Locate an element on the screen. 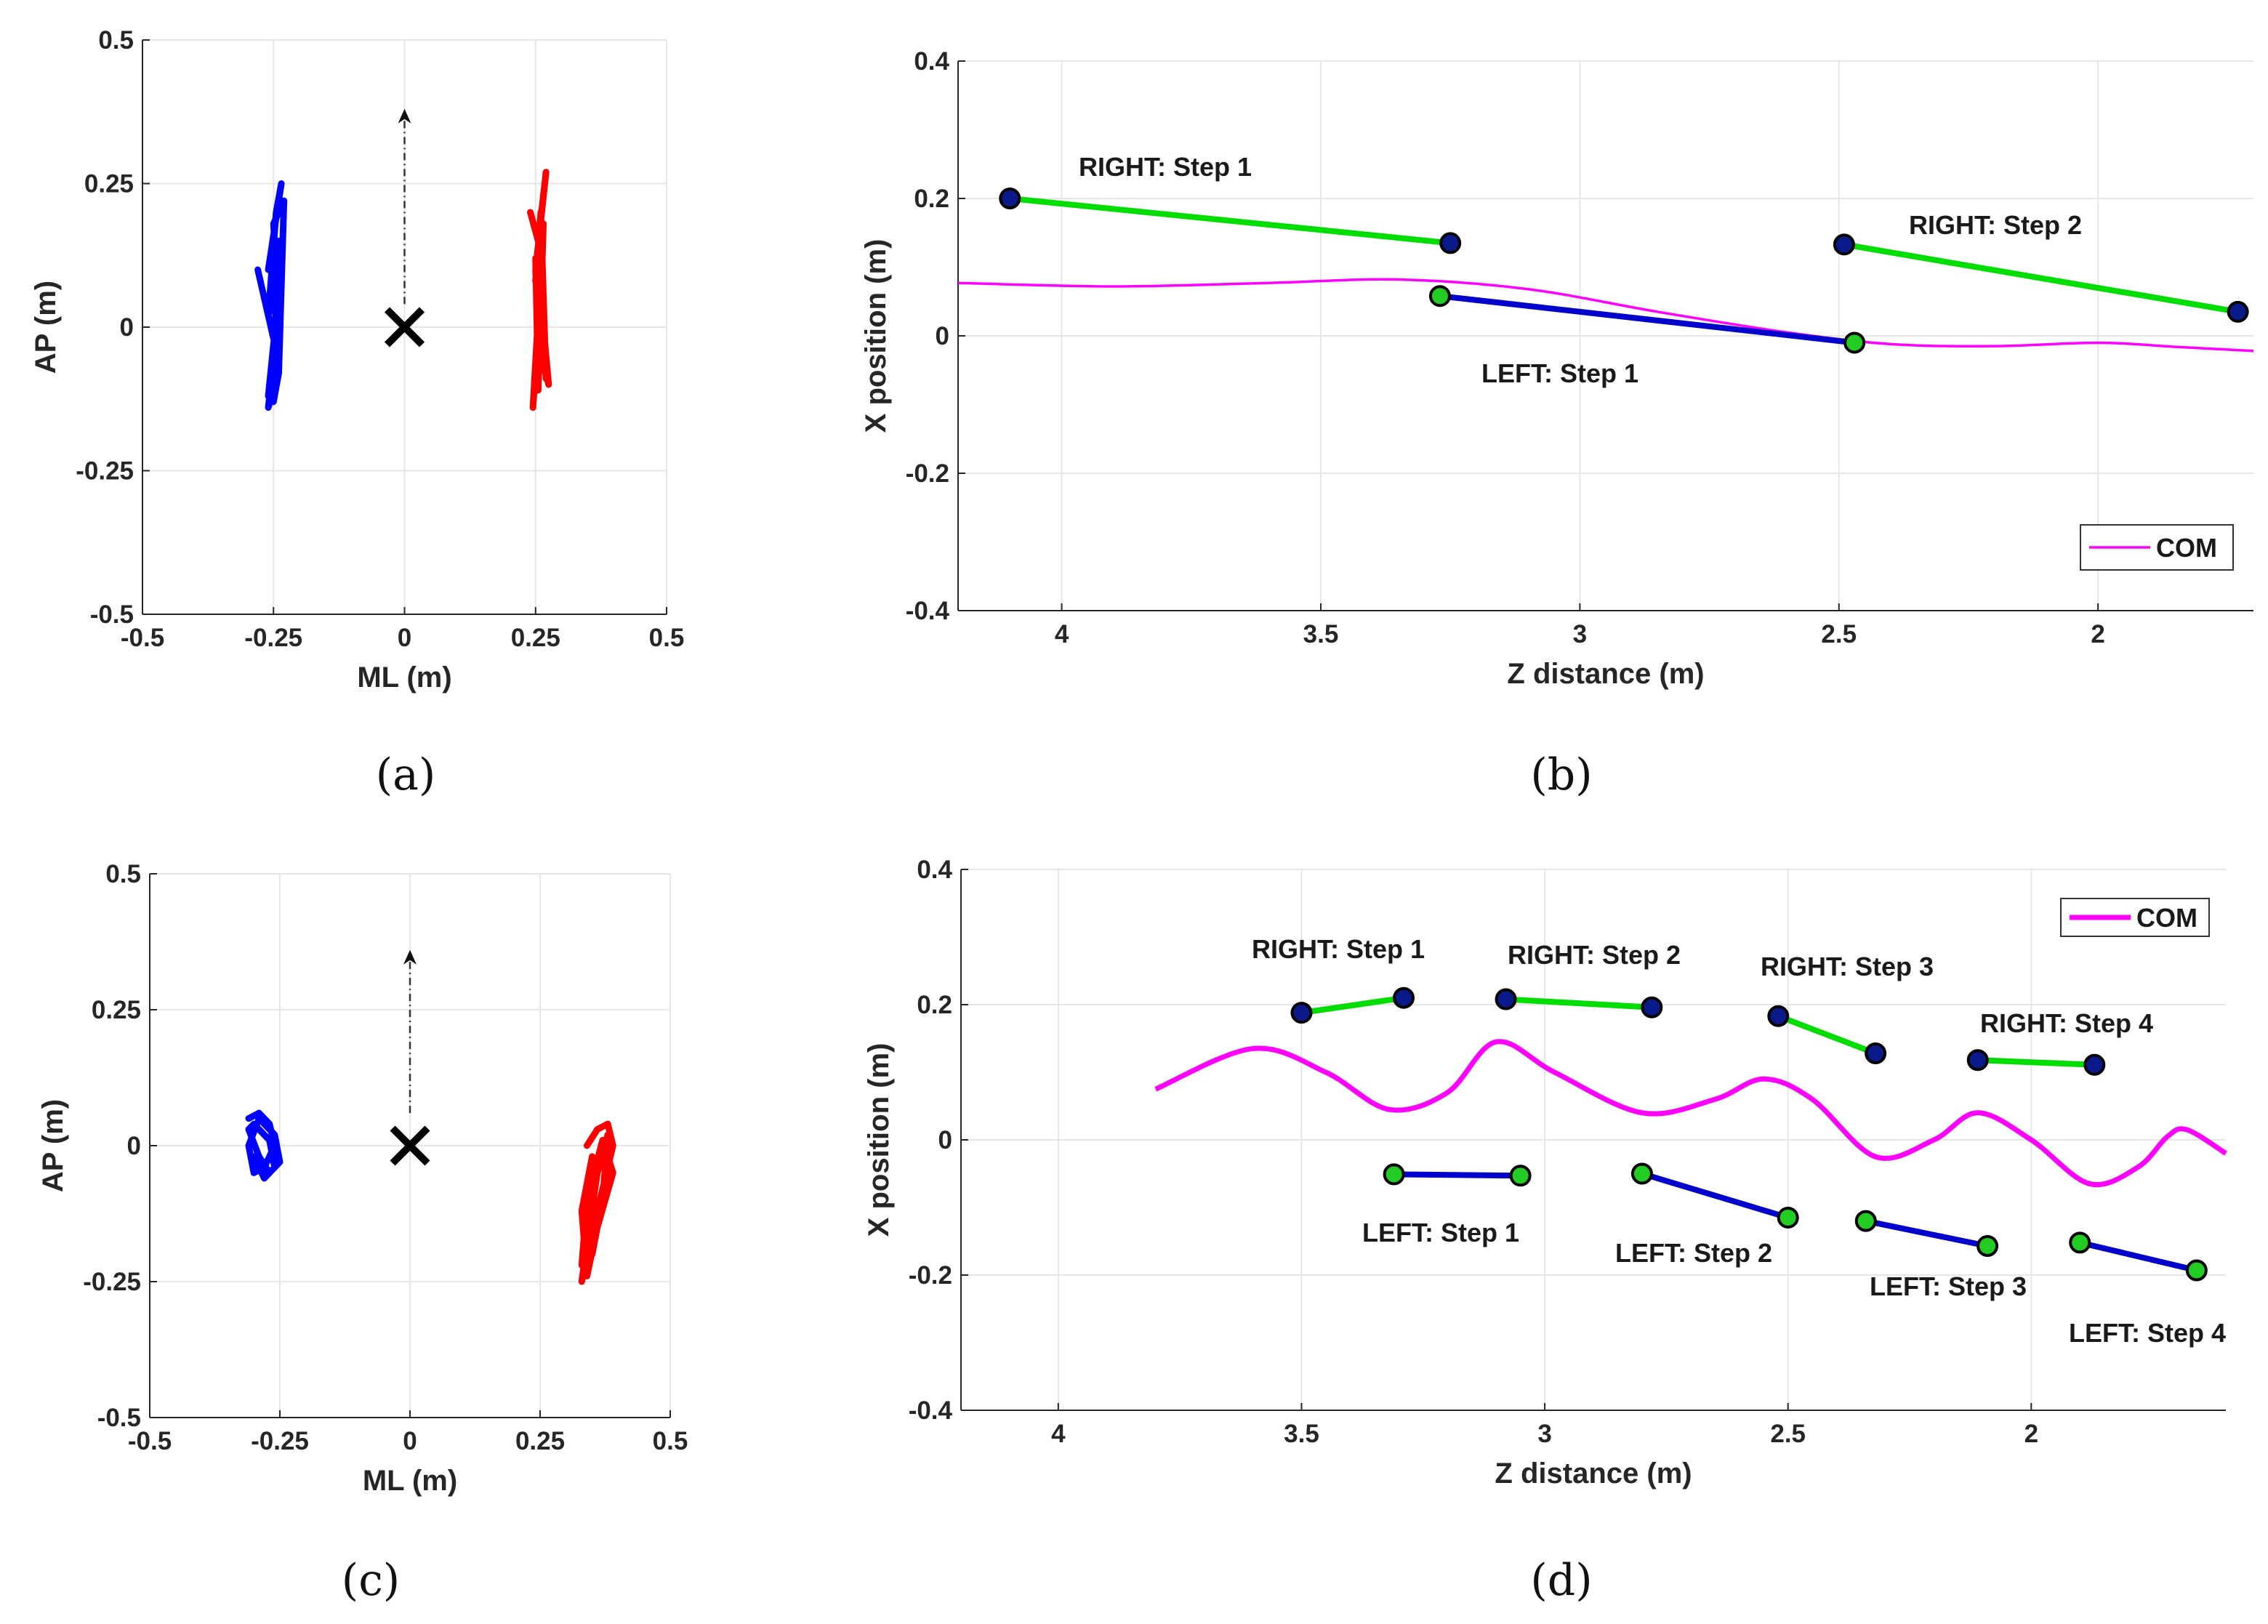  x-tick-label: 2 is located at coordinates (2031, 1434).